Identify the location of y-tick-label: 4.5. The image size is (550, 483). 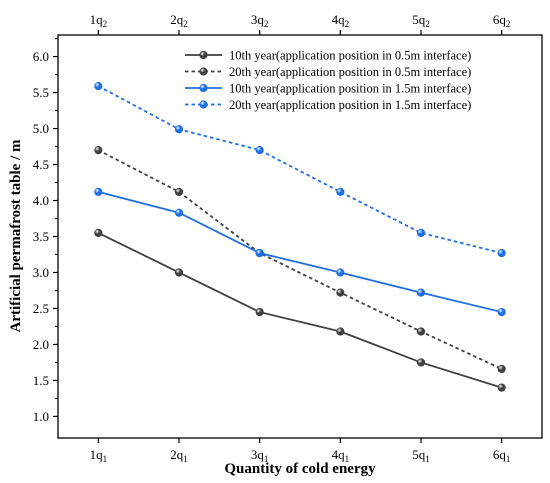
(41, 164).